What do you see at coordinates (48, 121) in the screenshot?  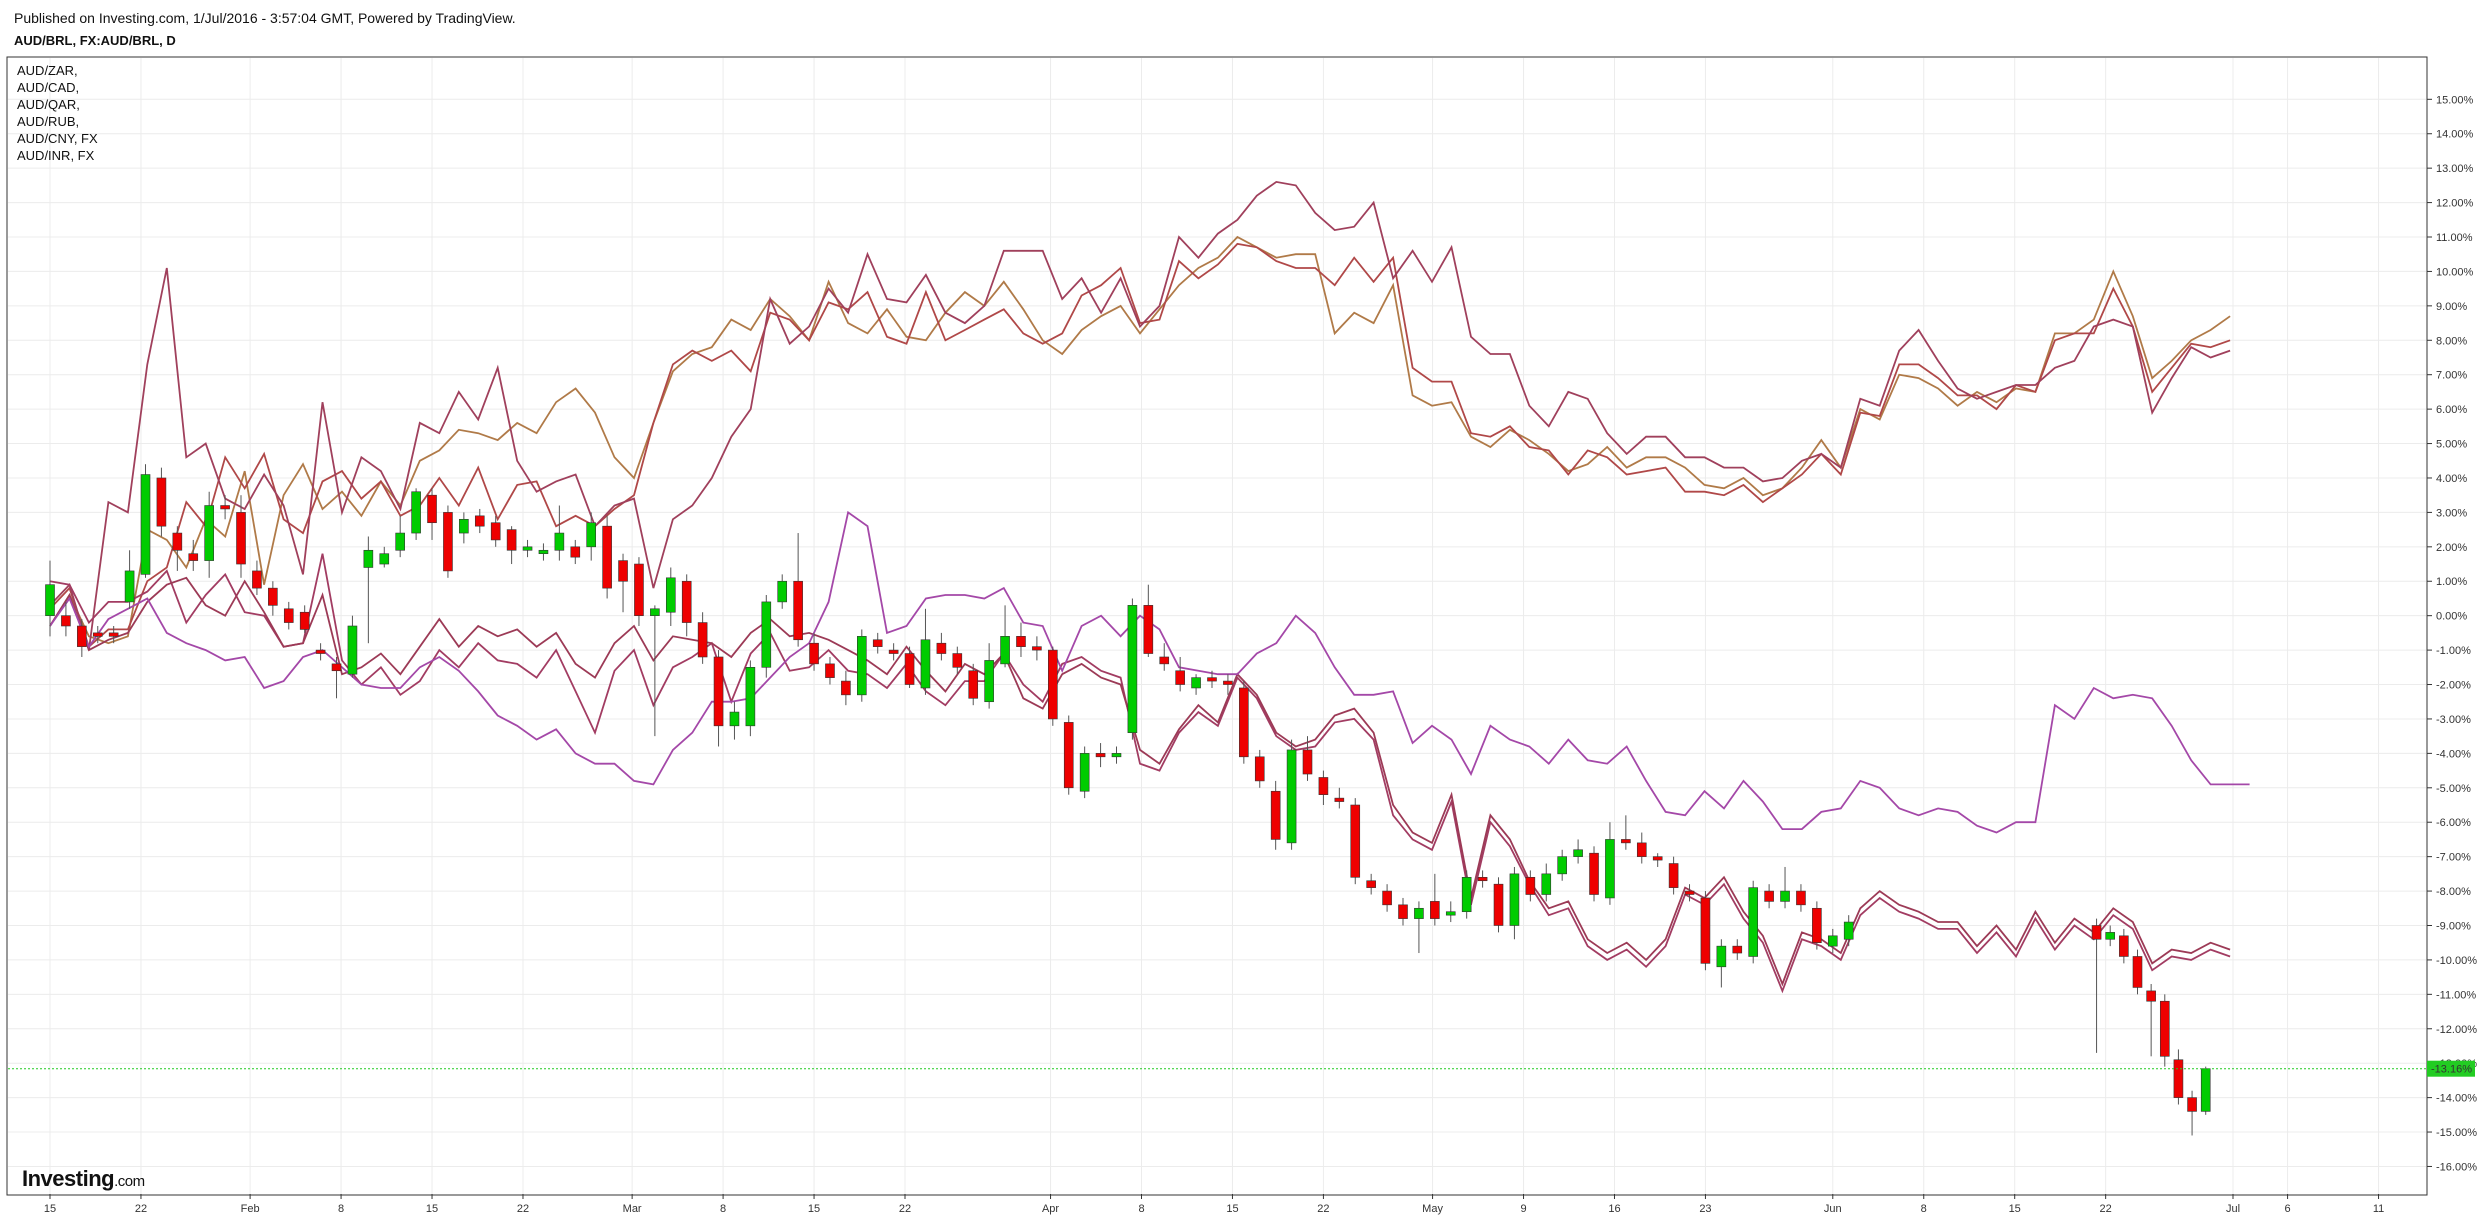 I see `legend-item: AUD/RUB,` at bounding box center [48, 121].